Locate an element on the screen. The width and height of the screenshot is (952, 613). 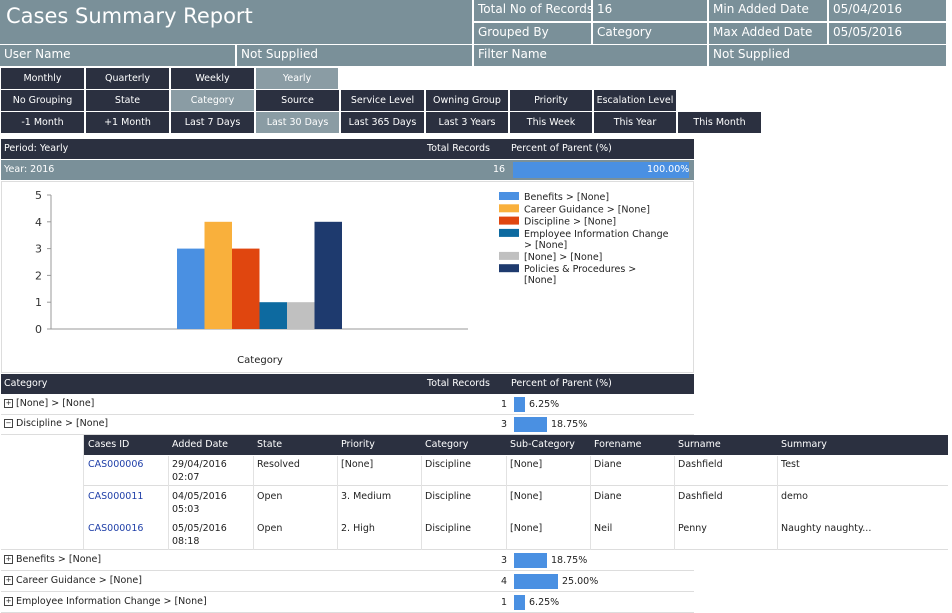
category-percent-header: Percent of Parent (%) is located at coordinates (561, 383).